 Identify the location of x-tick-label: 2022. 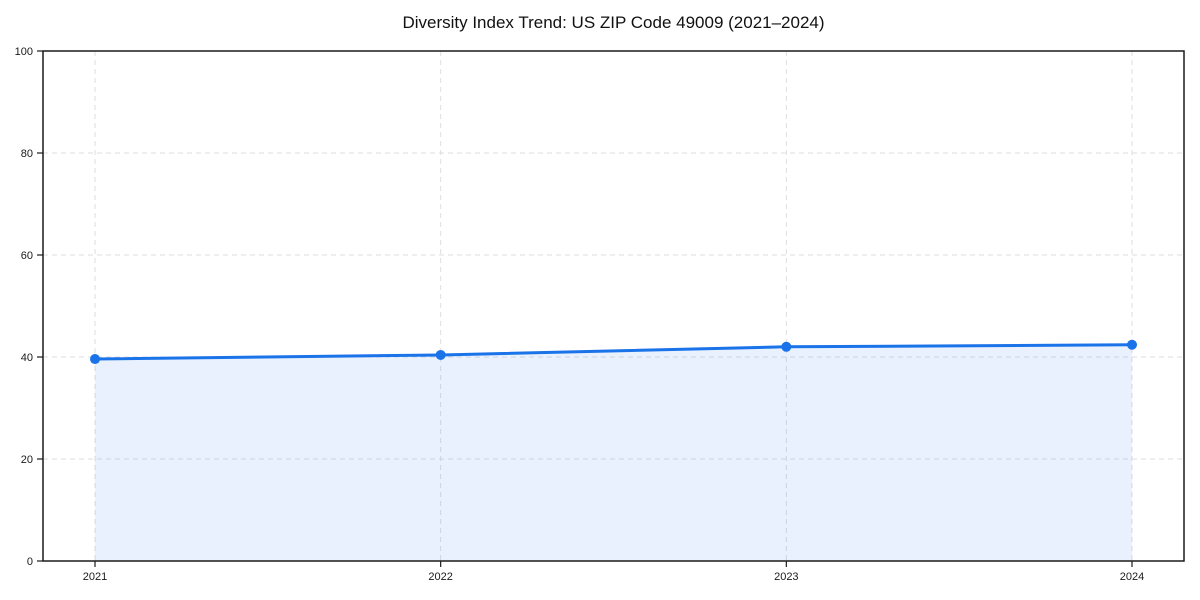
(440, 577).